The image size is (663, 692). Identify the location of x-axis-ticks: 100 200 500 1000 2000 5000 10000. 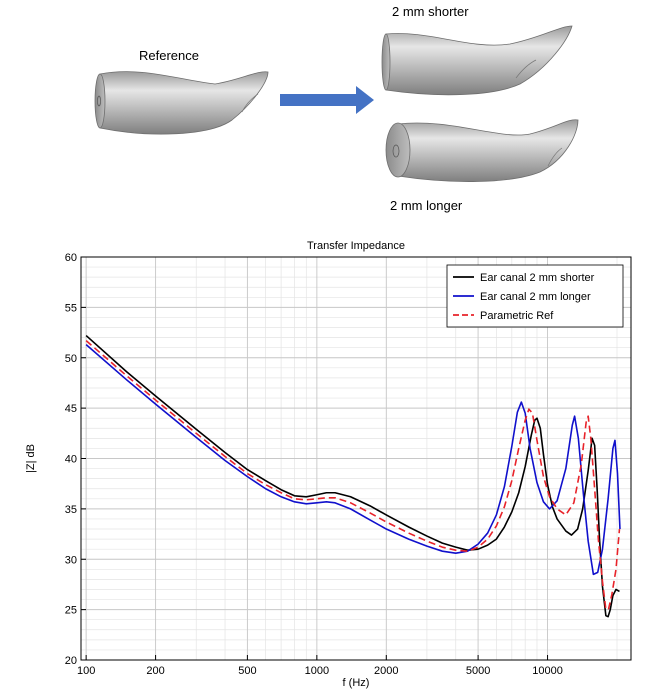
(320, 666).